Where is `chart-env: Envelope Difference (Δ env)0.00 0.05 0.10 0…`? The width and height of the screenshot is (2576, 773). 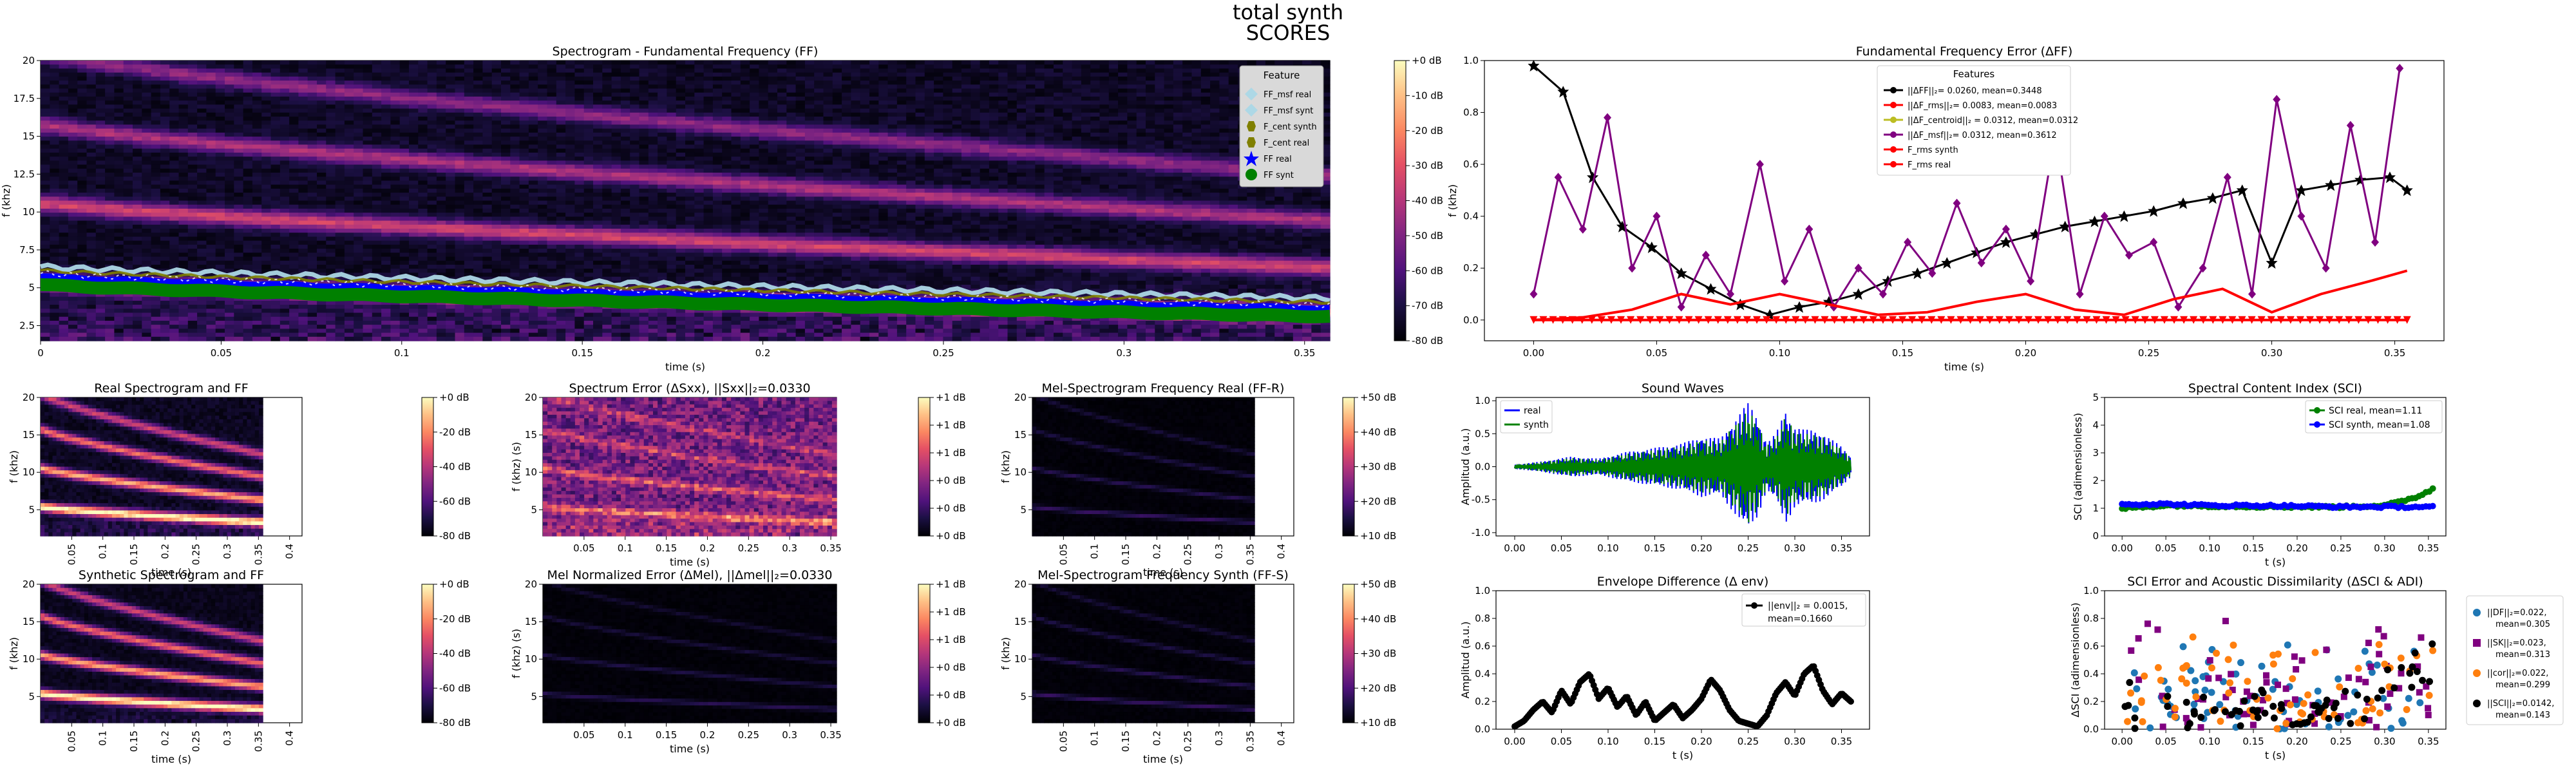 chart-env: Envelope Difference (Δ env)0.00 0.05 0.10 0… is located at coordinates (1665, 668).